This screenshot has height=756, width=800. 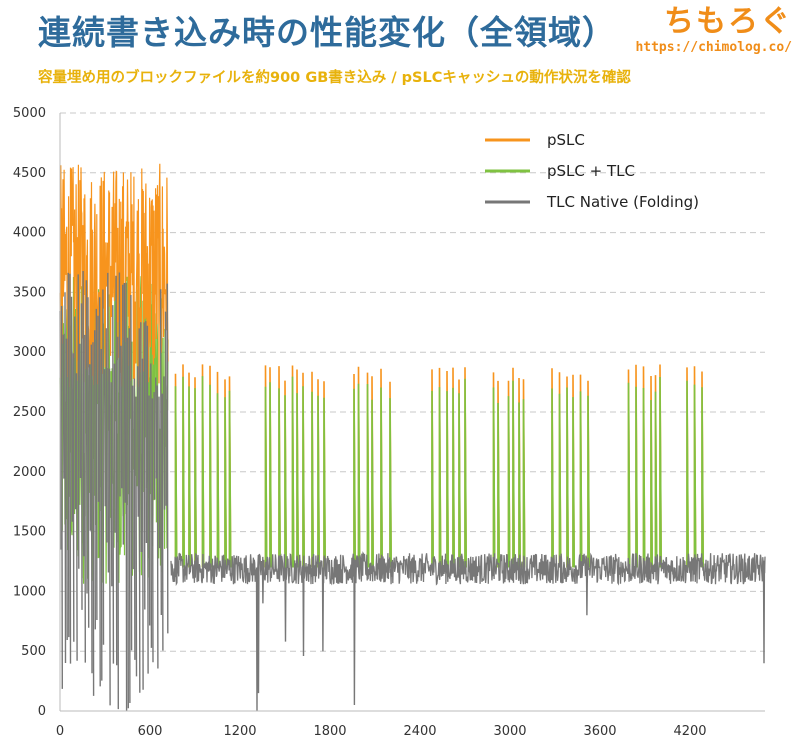 I want to click on x-tick-label: 3600, so click(x=599, y=731).